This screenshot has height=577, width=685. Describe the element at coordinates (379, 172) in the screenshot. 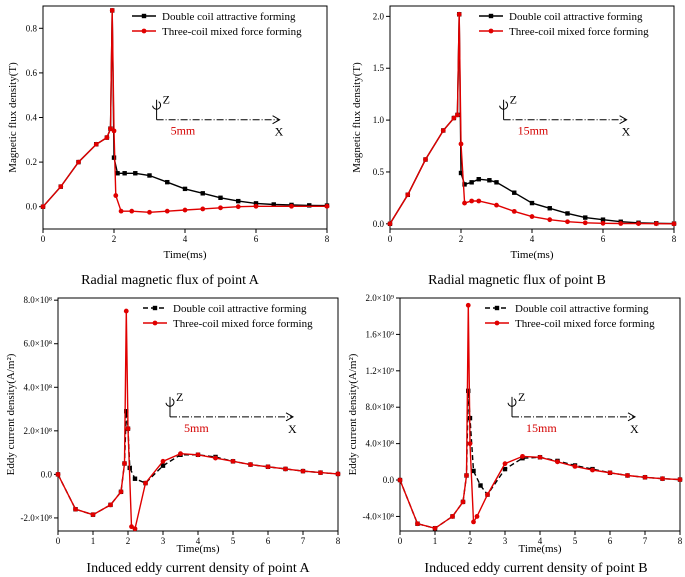

I see `y-tick-label: 0.5` at that location.